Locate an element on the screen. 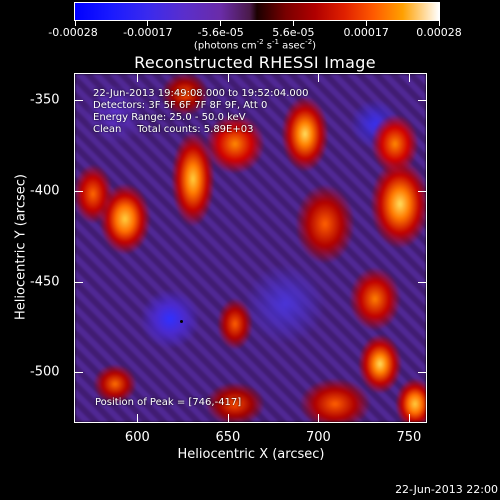 The width and height of the screenshot is (500, 500). y-tick-label: -350 is located at coordinates (45, 100).